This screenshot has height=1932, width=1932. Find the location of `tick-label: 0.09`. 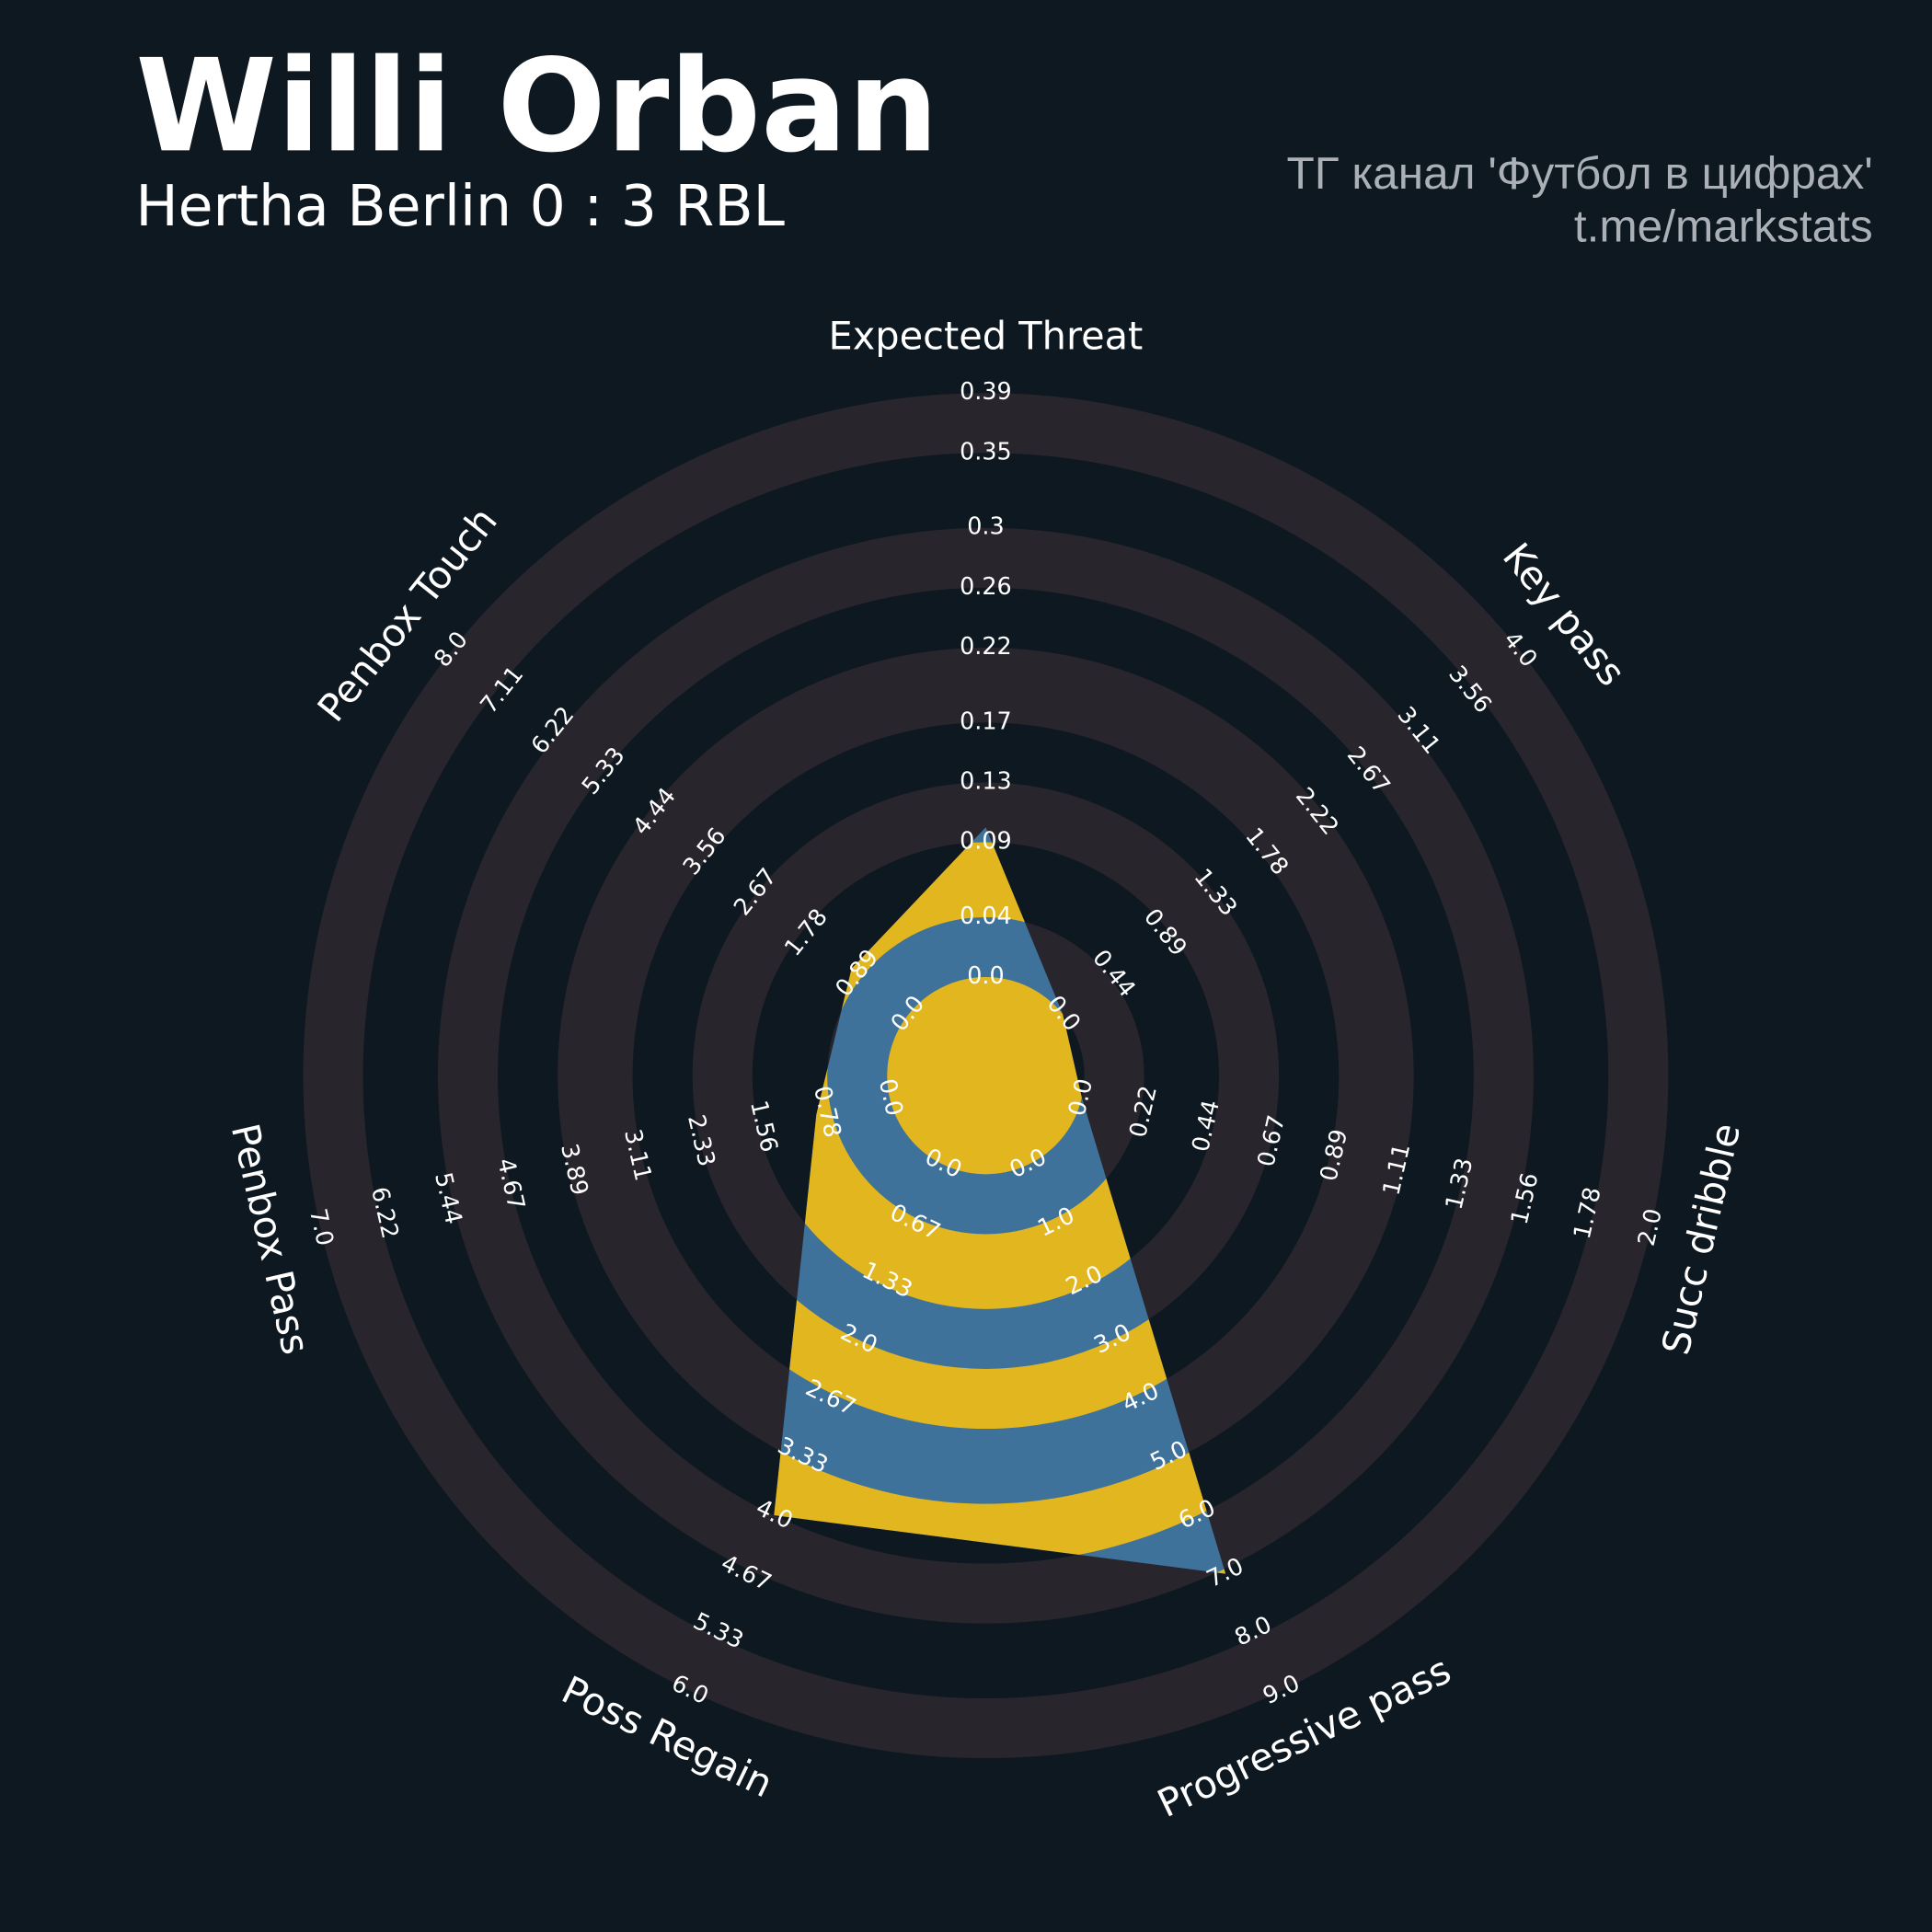

tick-label: 0.09 is located at coordinates (986, 841).